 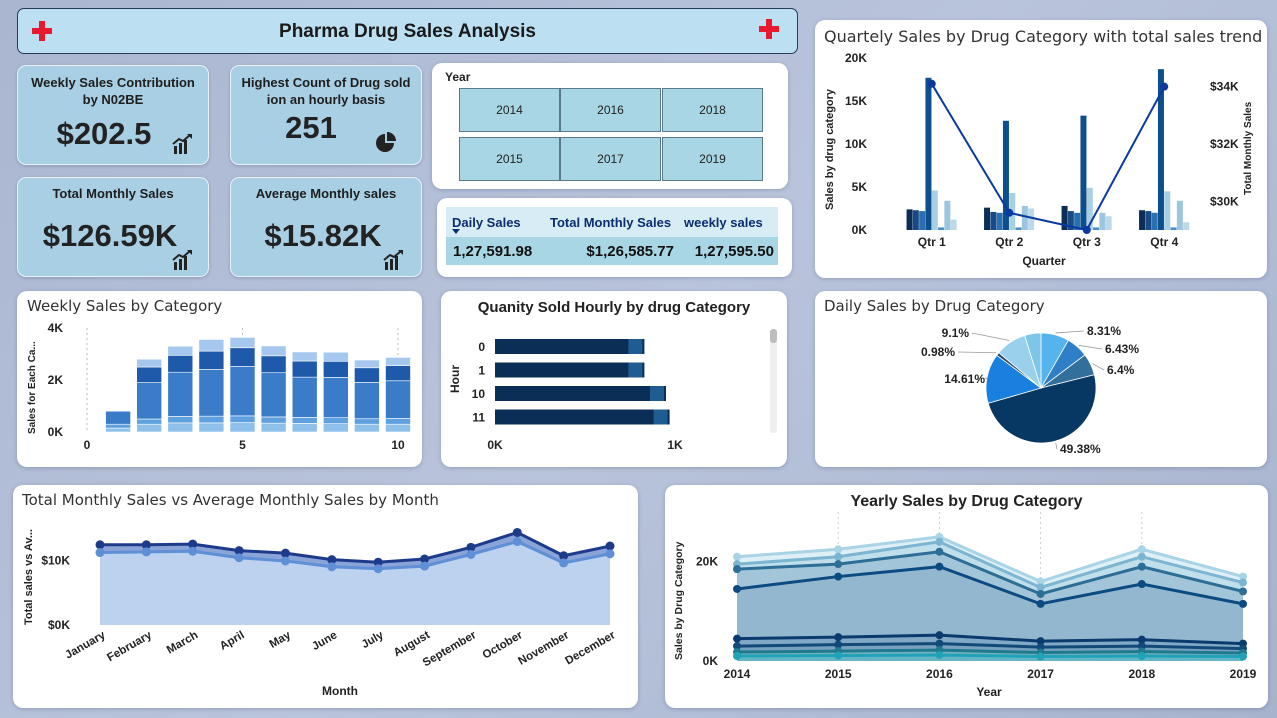 I want to click on table-header-total-monthly-sales: Total Monthly Sales, so click(x=612, y=222).